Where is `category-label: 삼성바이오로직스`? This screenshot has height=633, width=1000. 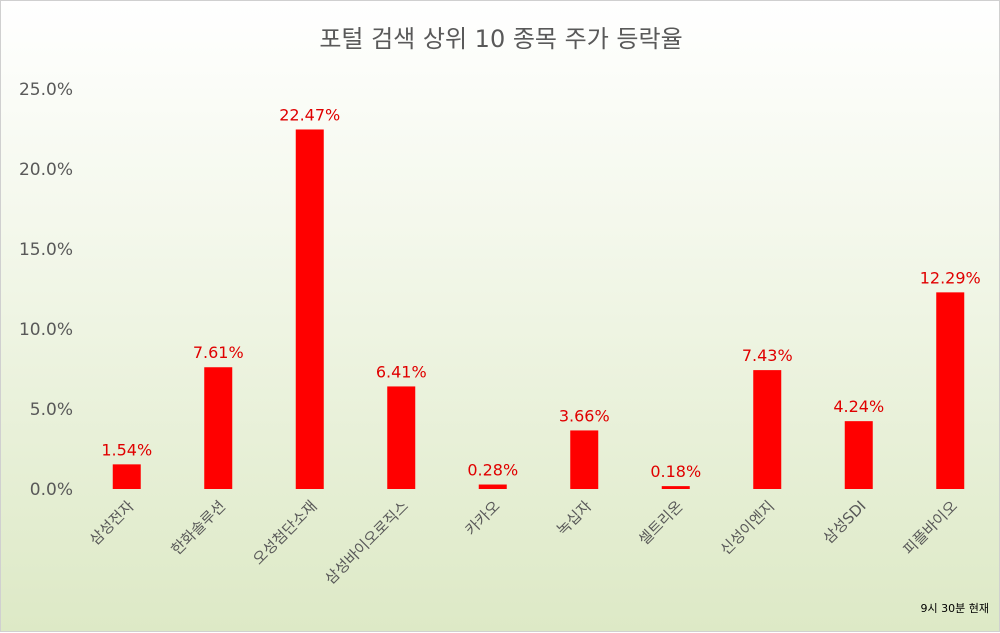 category-label: 삼성바이오로직스 is located at coordinates (366, 542).